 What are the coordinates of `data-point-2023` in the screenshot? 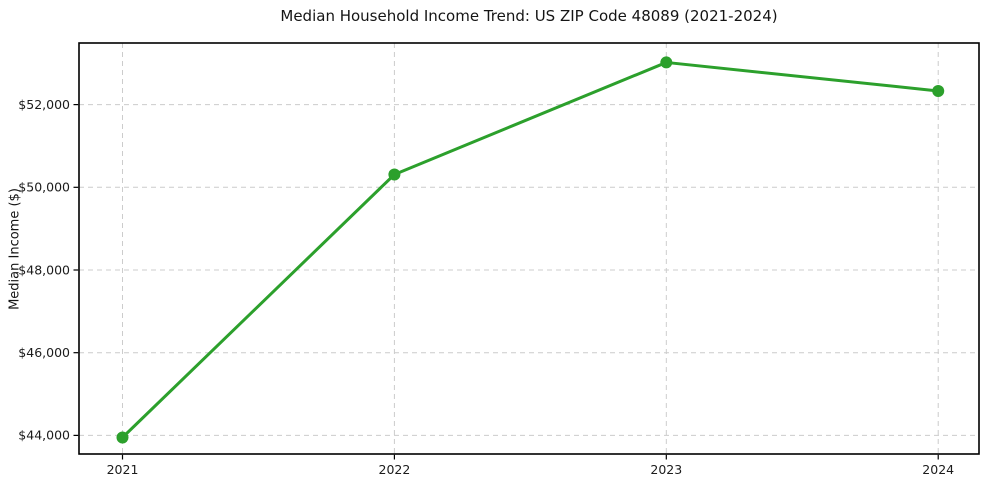 It's located at (666, 62).